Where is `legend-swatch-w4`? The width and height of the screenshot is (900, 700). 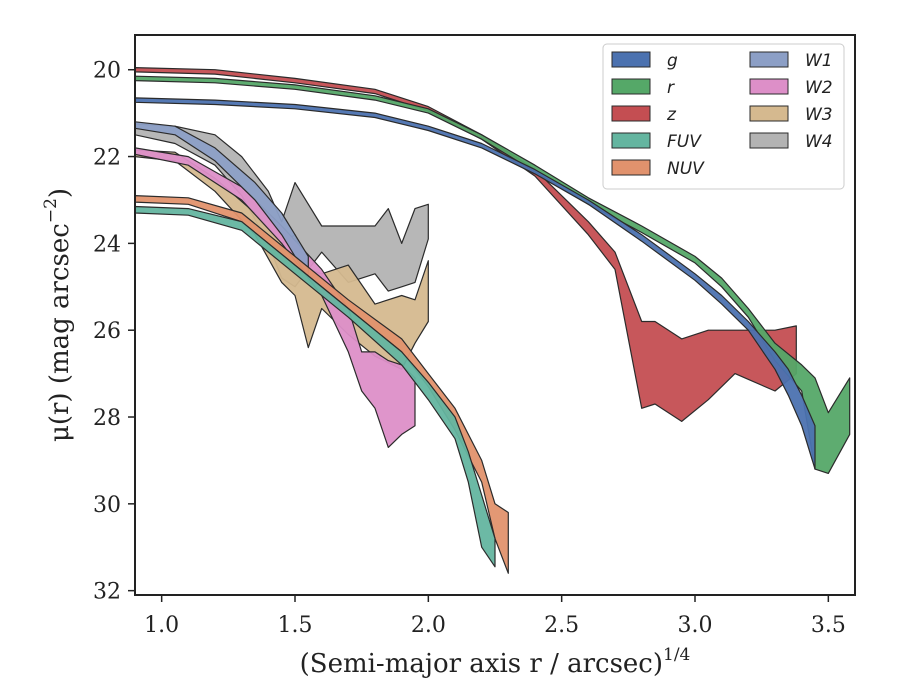
legend-swatch-w4 is located at coordinates (769, 140).